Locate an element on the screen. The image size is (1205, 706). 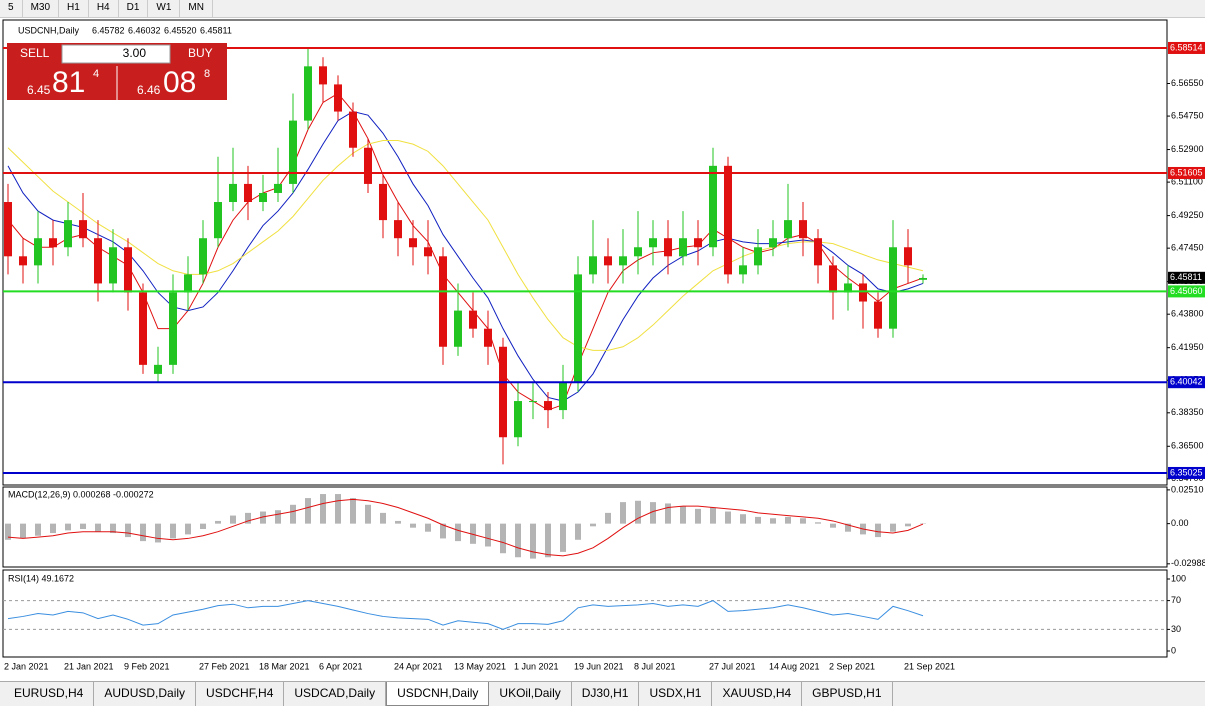
y-tick-label: 70 is located at coordinates (1176, 600).